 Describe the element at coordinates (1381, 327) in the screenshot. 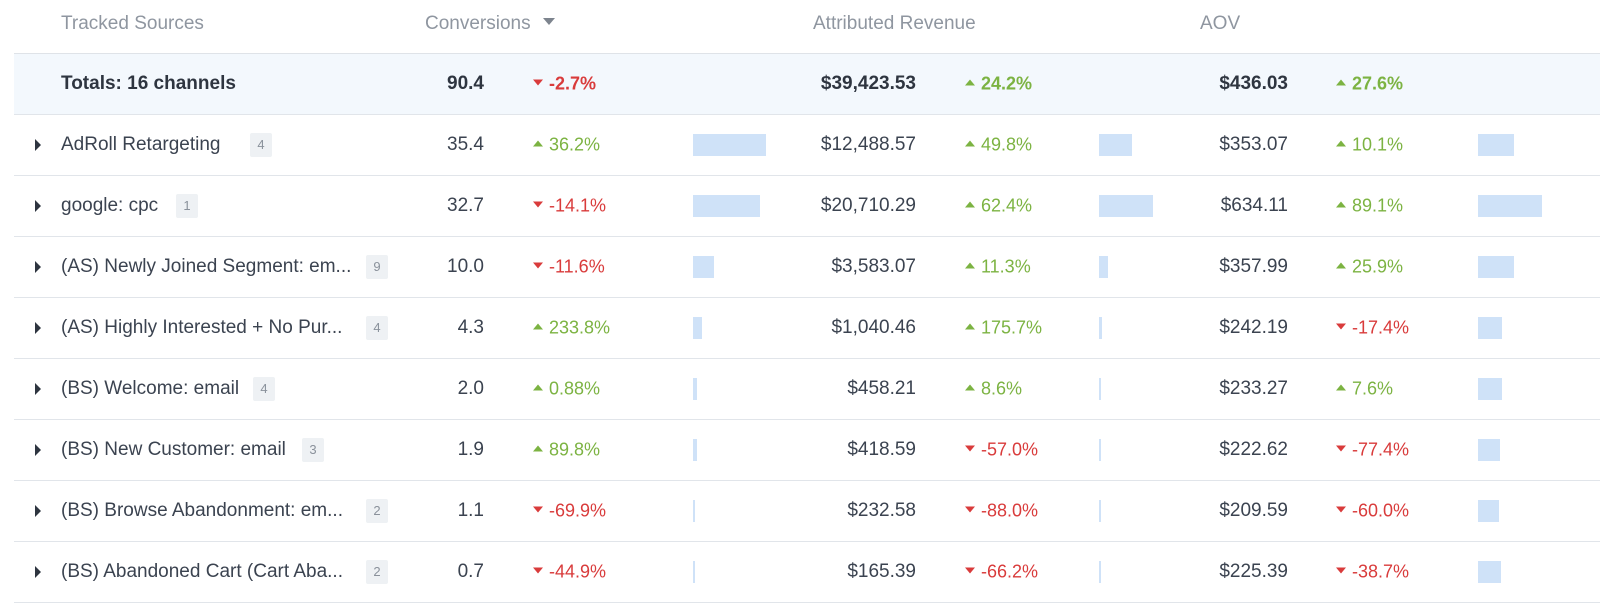

I see `aov-delta-value: -17.4%` at that location.